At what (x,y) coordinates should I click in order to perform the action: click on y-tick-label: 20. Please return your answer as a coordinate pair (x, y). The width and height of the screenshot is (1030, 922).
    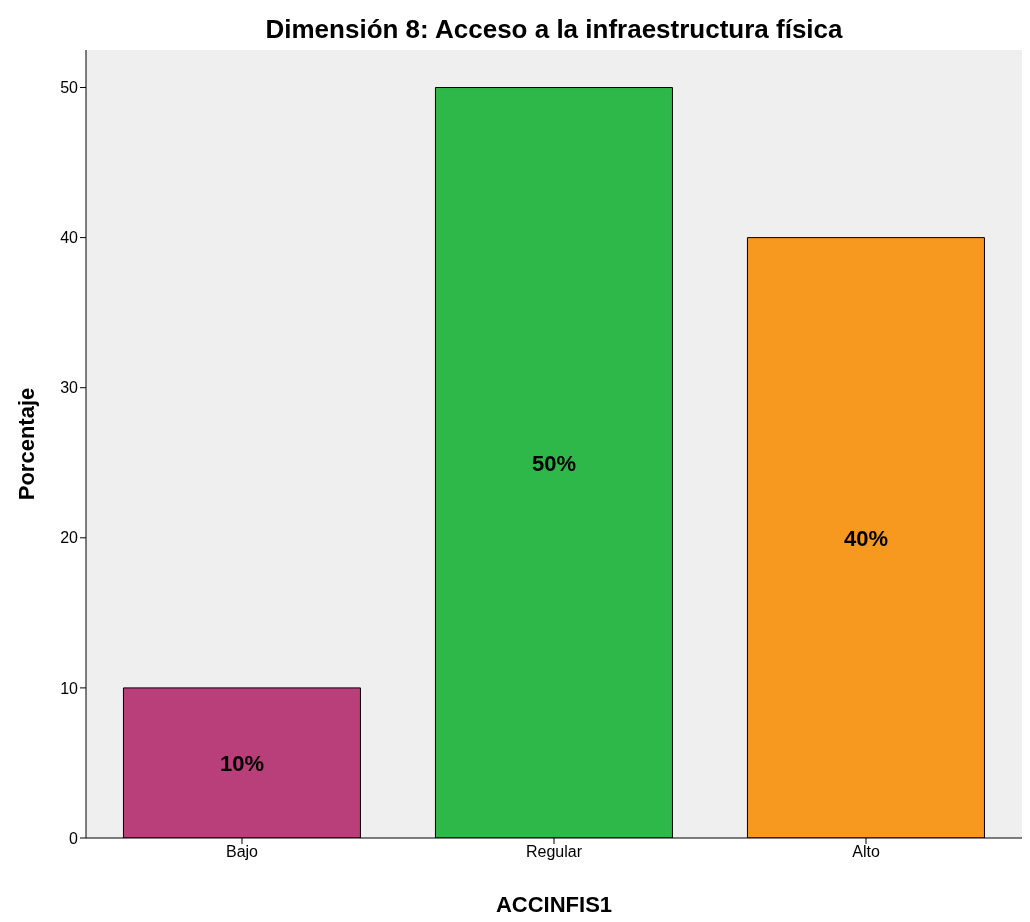
    Looking at the image, I should click on (69, 538).